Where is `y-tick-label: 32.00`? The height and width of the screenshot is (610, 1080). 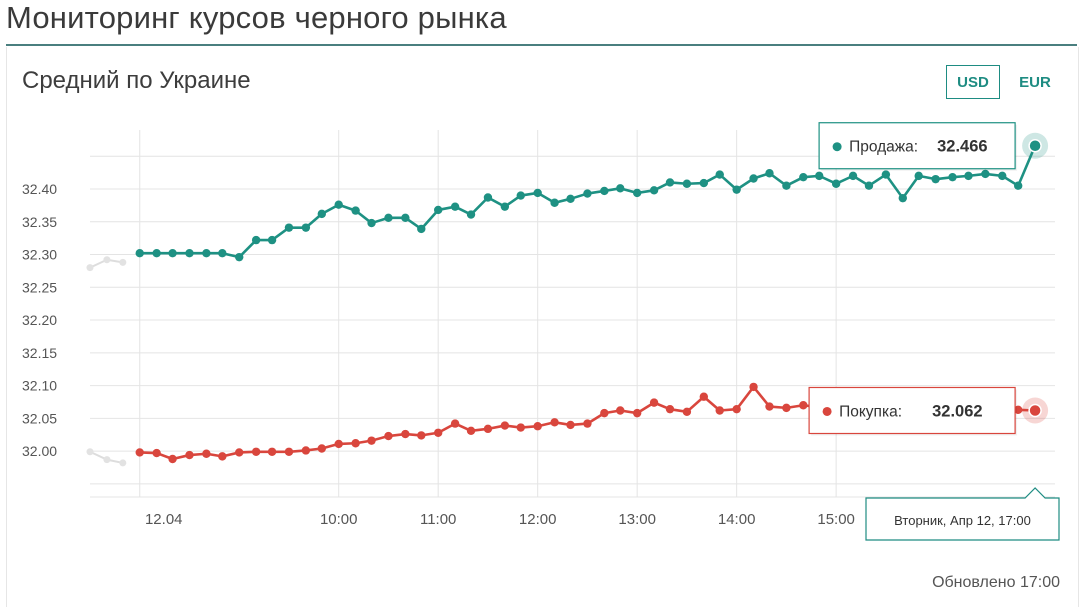
y-tick-label: 32.00 is located at coordinates (39, 451).